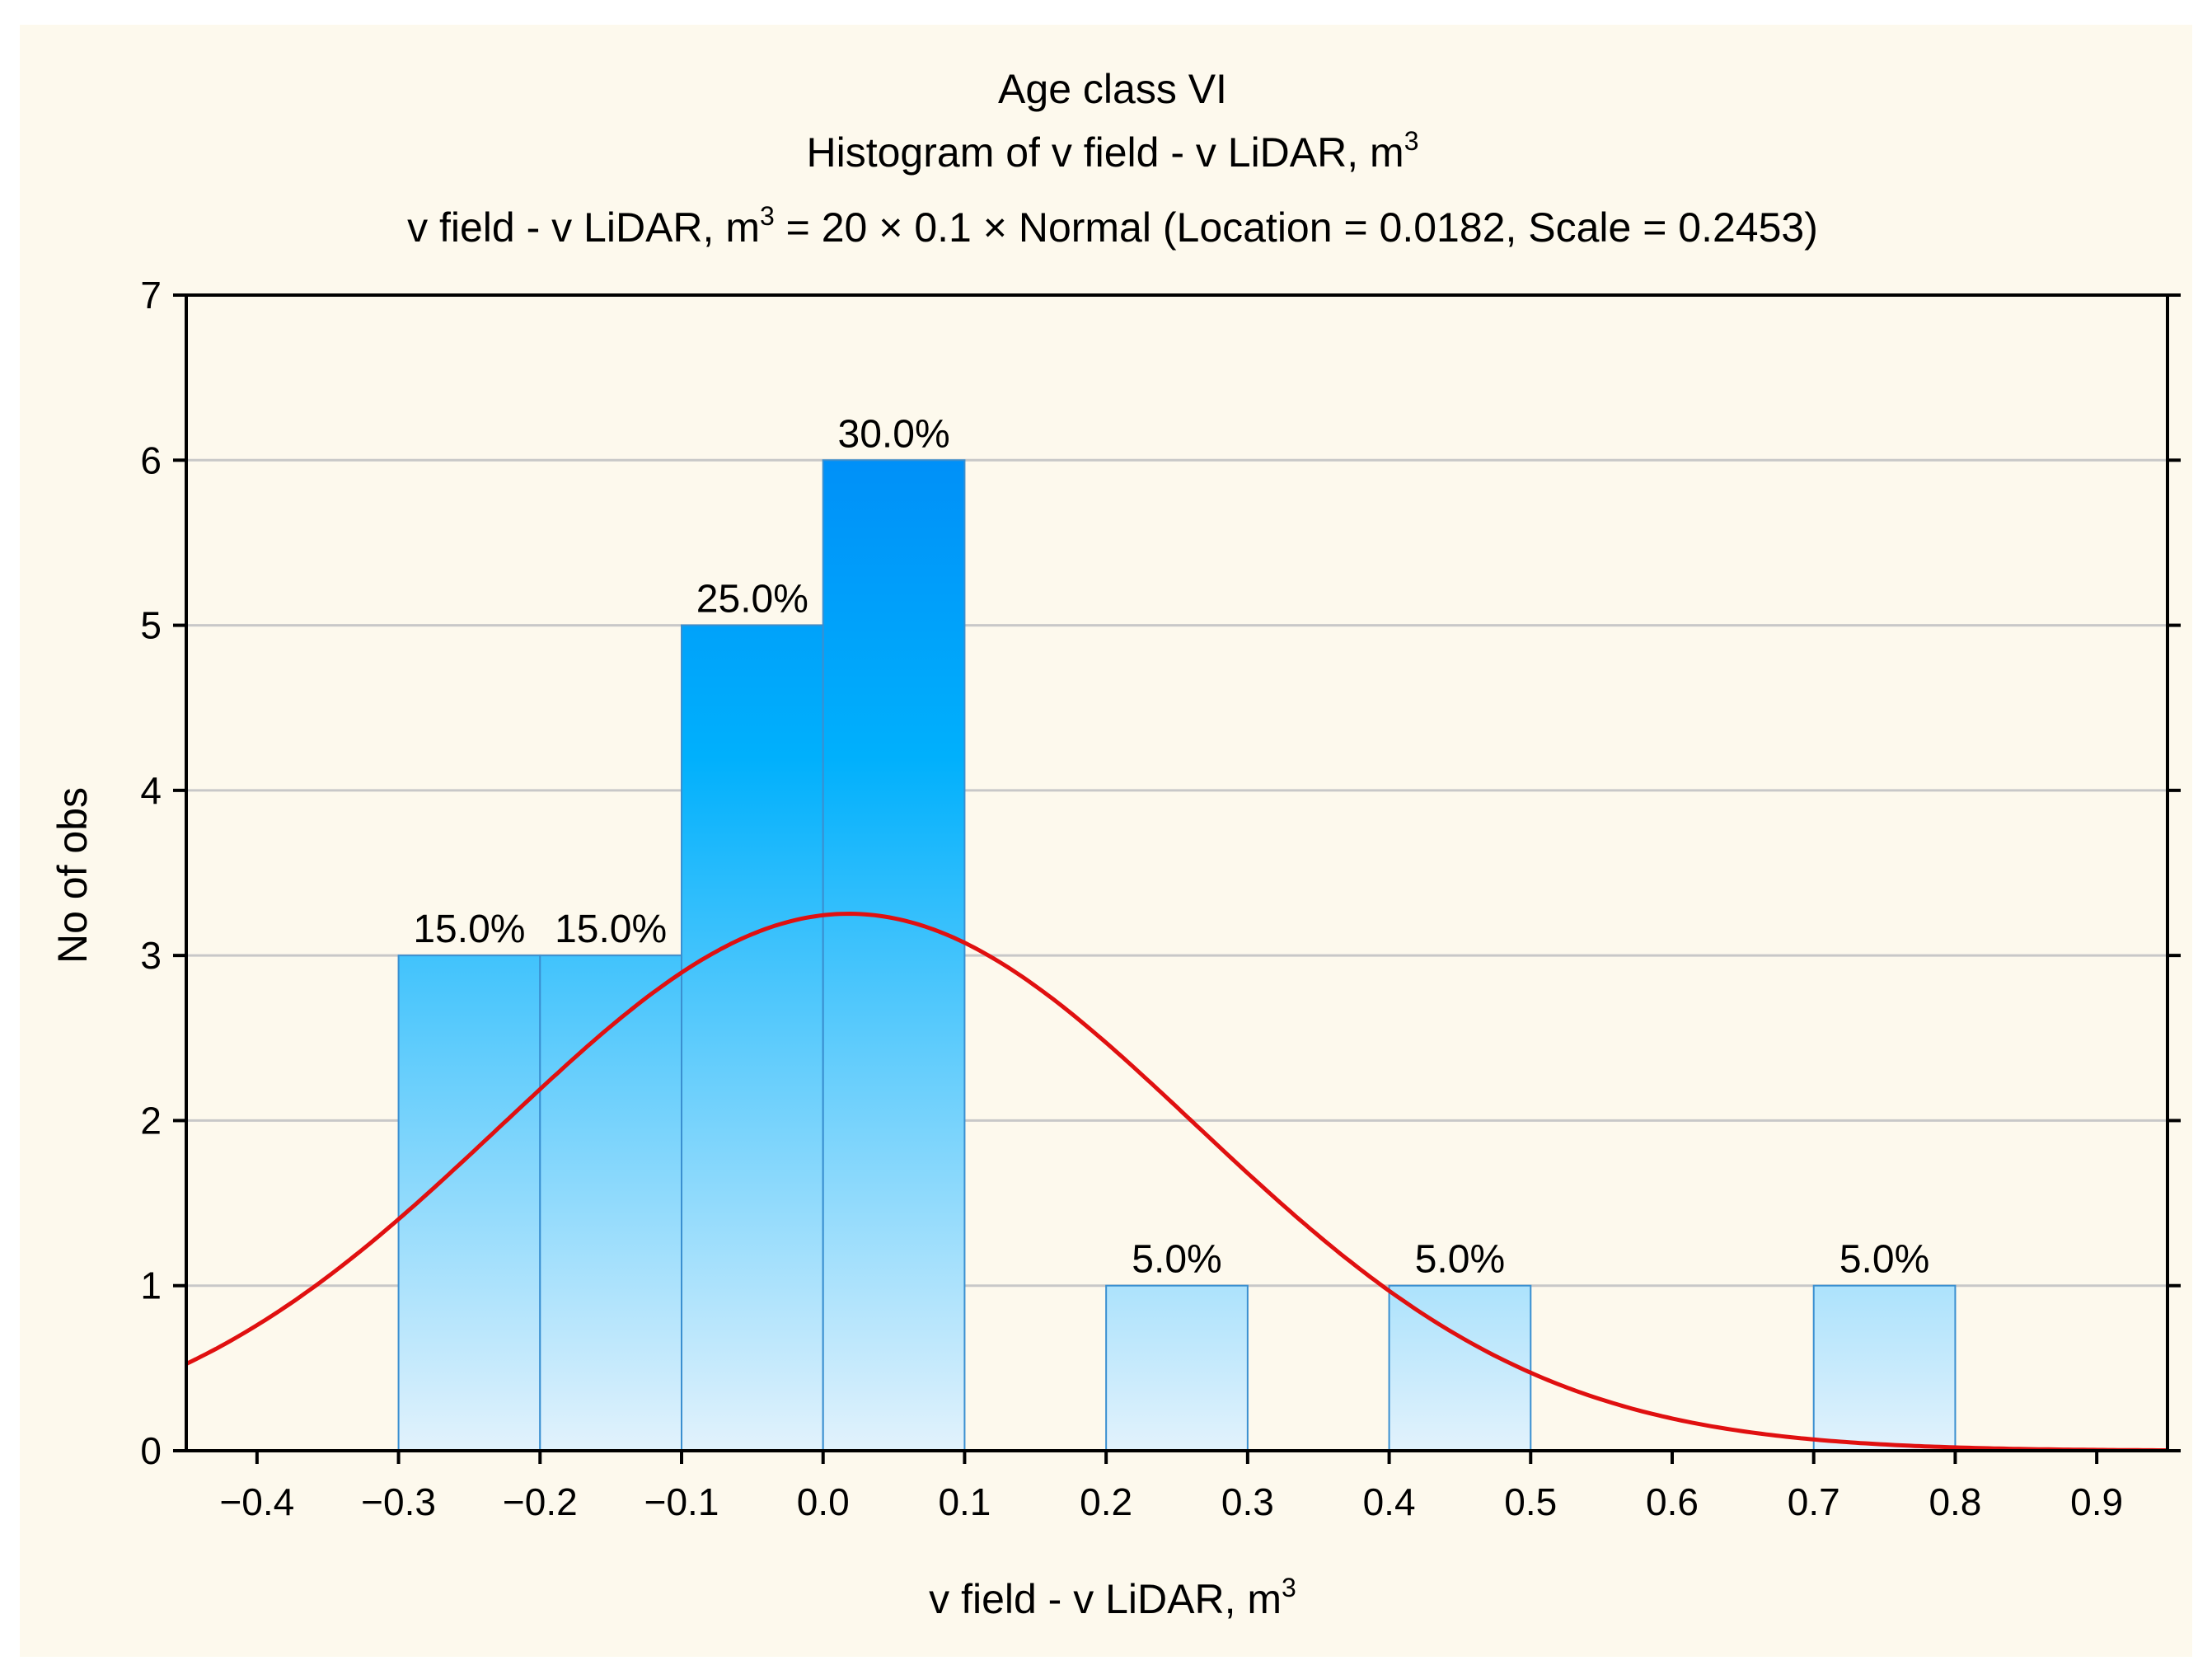 The image size is (2212, 1670). Describe the element at coordinates (151, 625) in the screenshot. I see `y-tick-label: 5` at that location.